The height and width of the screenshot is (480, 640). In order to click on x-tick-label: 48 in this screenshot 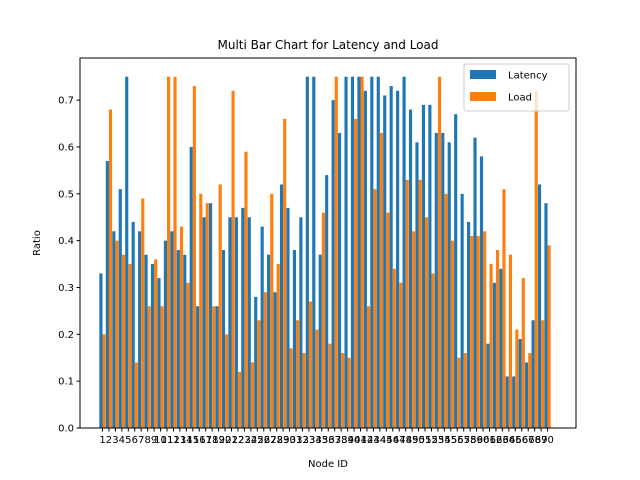, I will do `click(405, 440)`.